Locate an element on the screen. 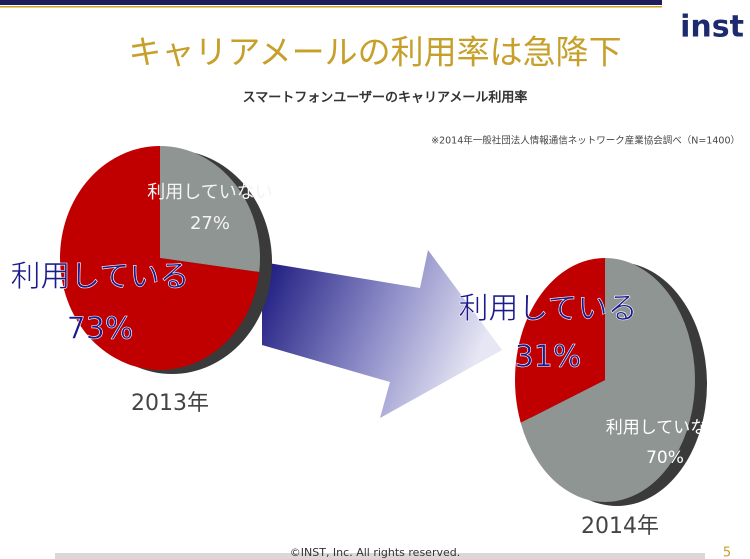 Image resolution: width=750 pixels, height=559 pixels. slice-value-label: 27% is located at coordinates (210, 223).